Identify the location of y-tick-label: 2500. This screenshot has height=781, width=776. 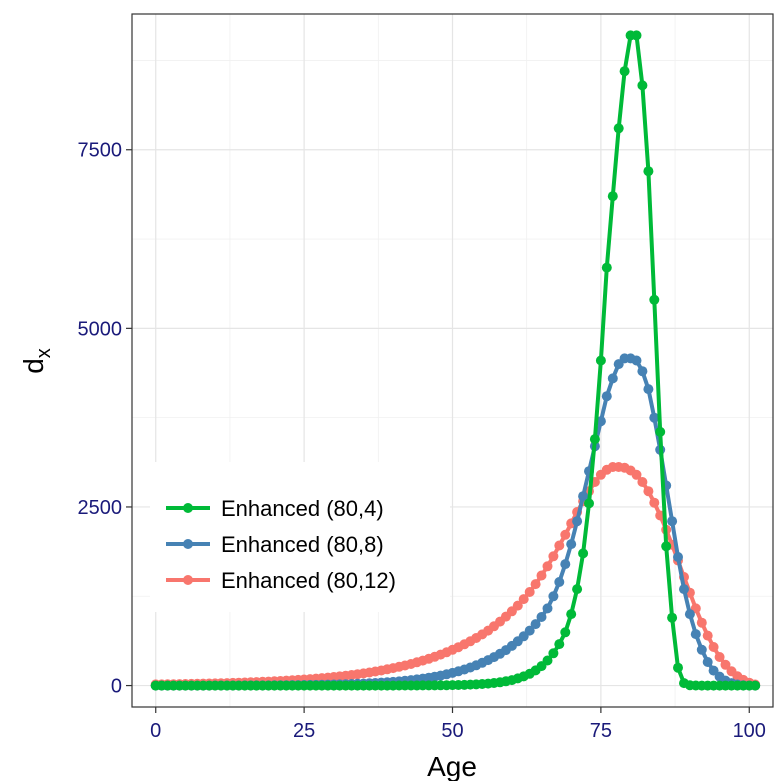
(100, 508).